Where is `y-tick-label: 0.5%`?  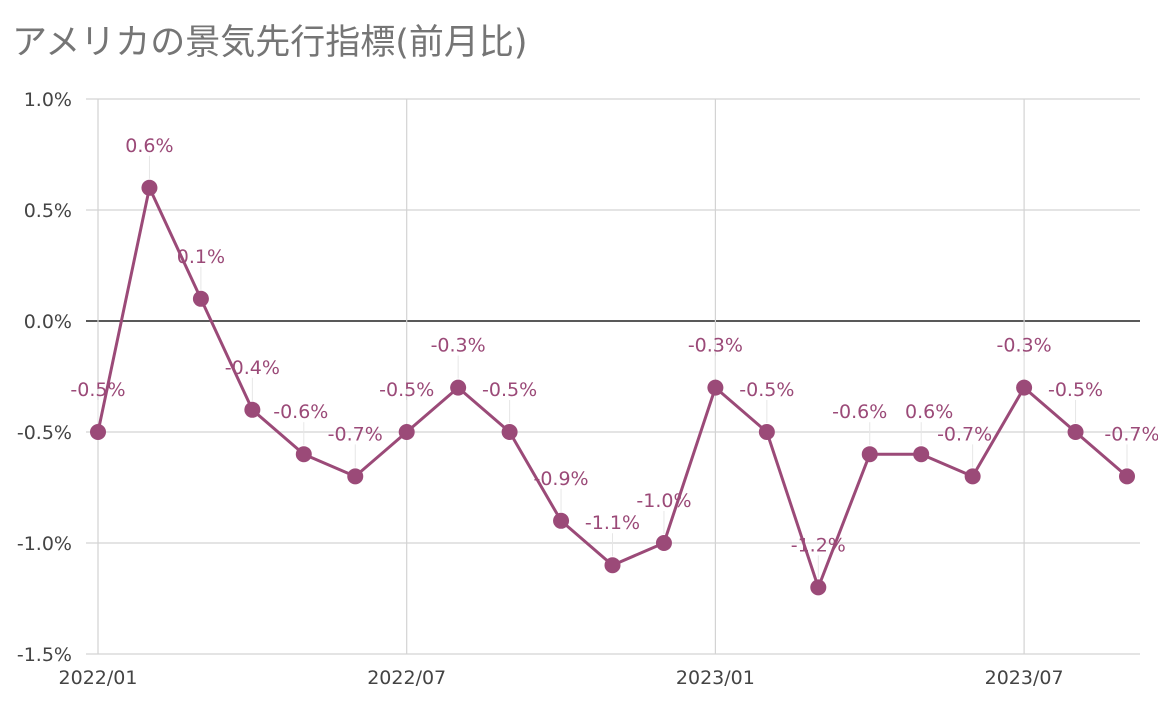
y-tick-label: 0.5% is located at coordinates (48, 211).